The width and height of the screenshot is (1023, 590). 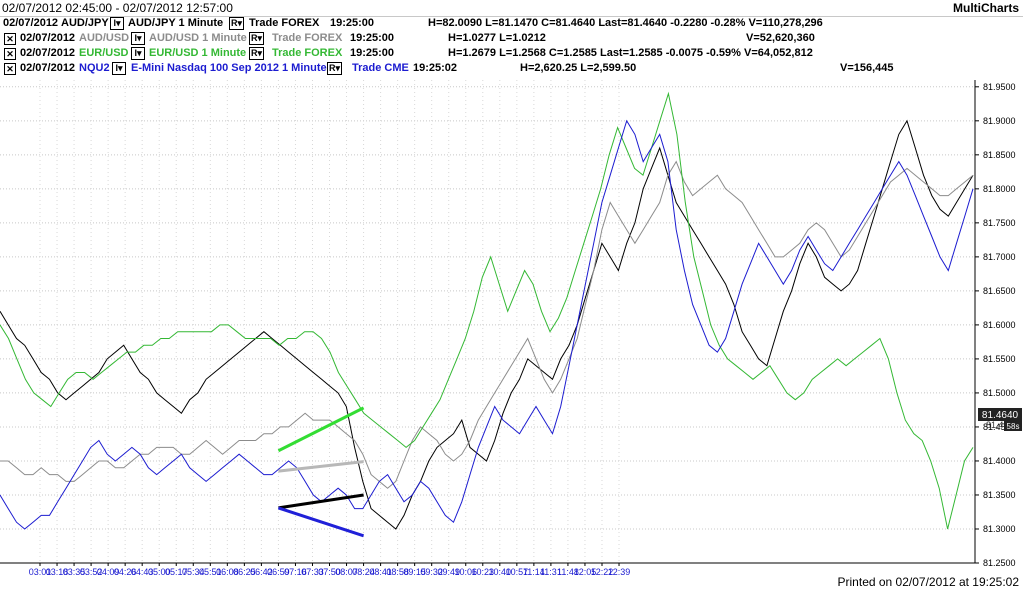 I want to click on app-brand: MultiCharts, so click(x=986, y=8).